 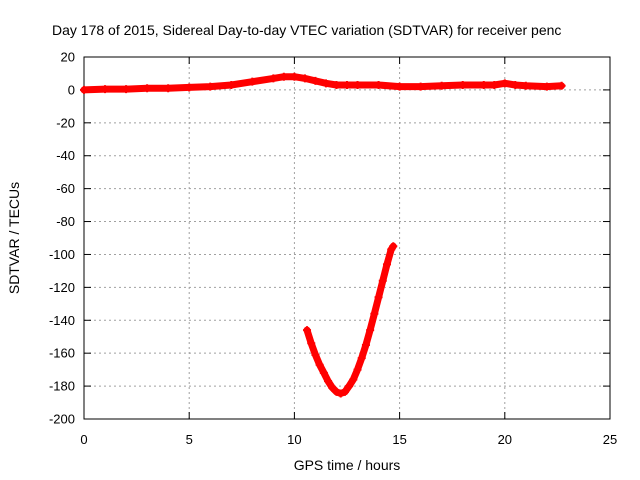 What do you see at coordinates (62, 386) in the screenshot?
I see `y-tick-label: -180` at bounding box center [62, 386].